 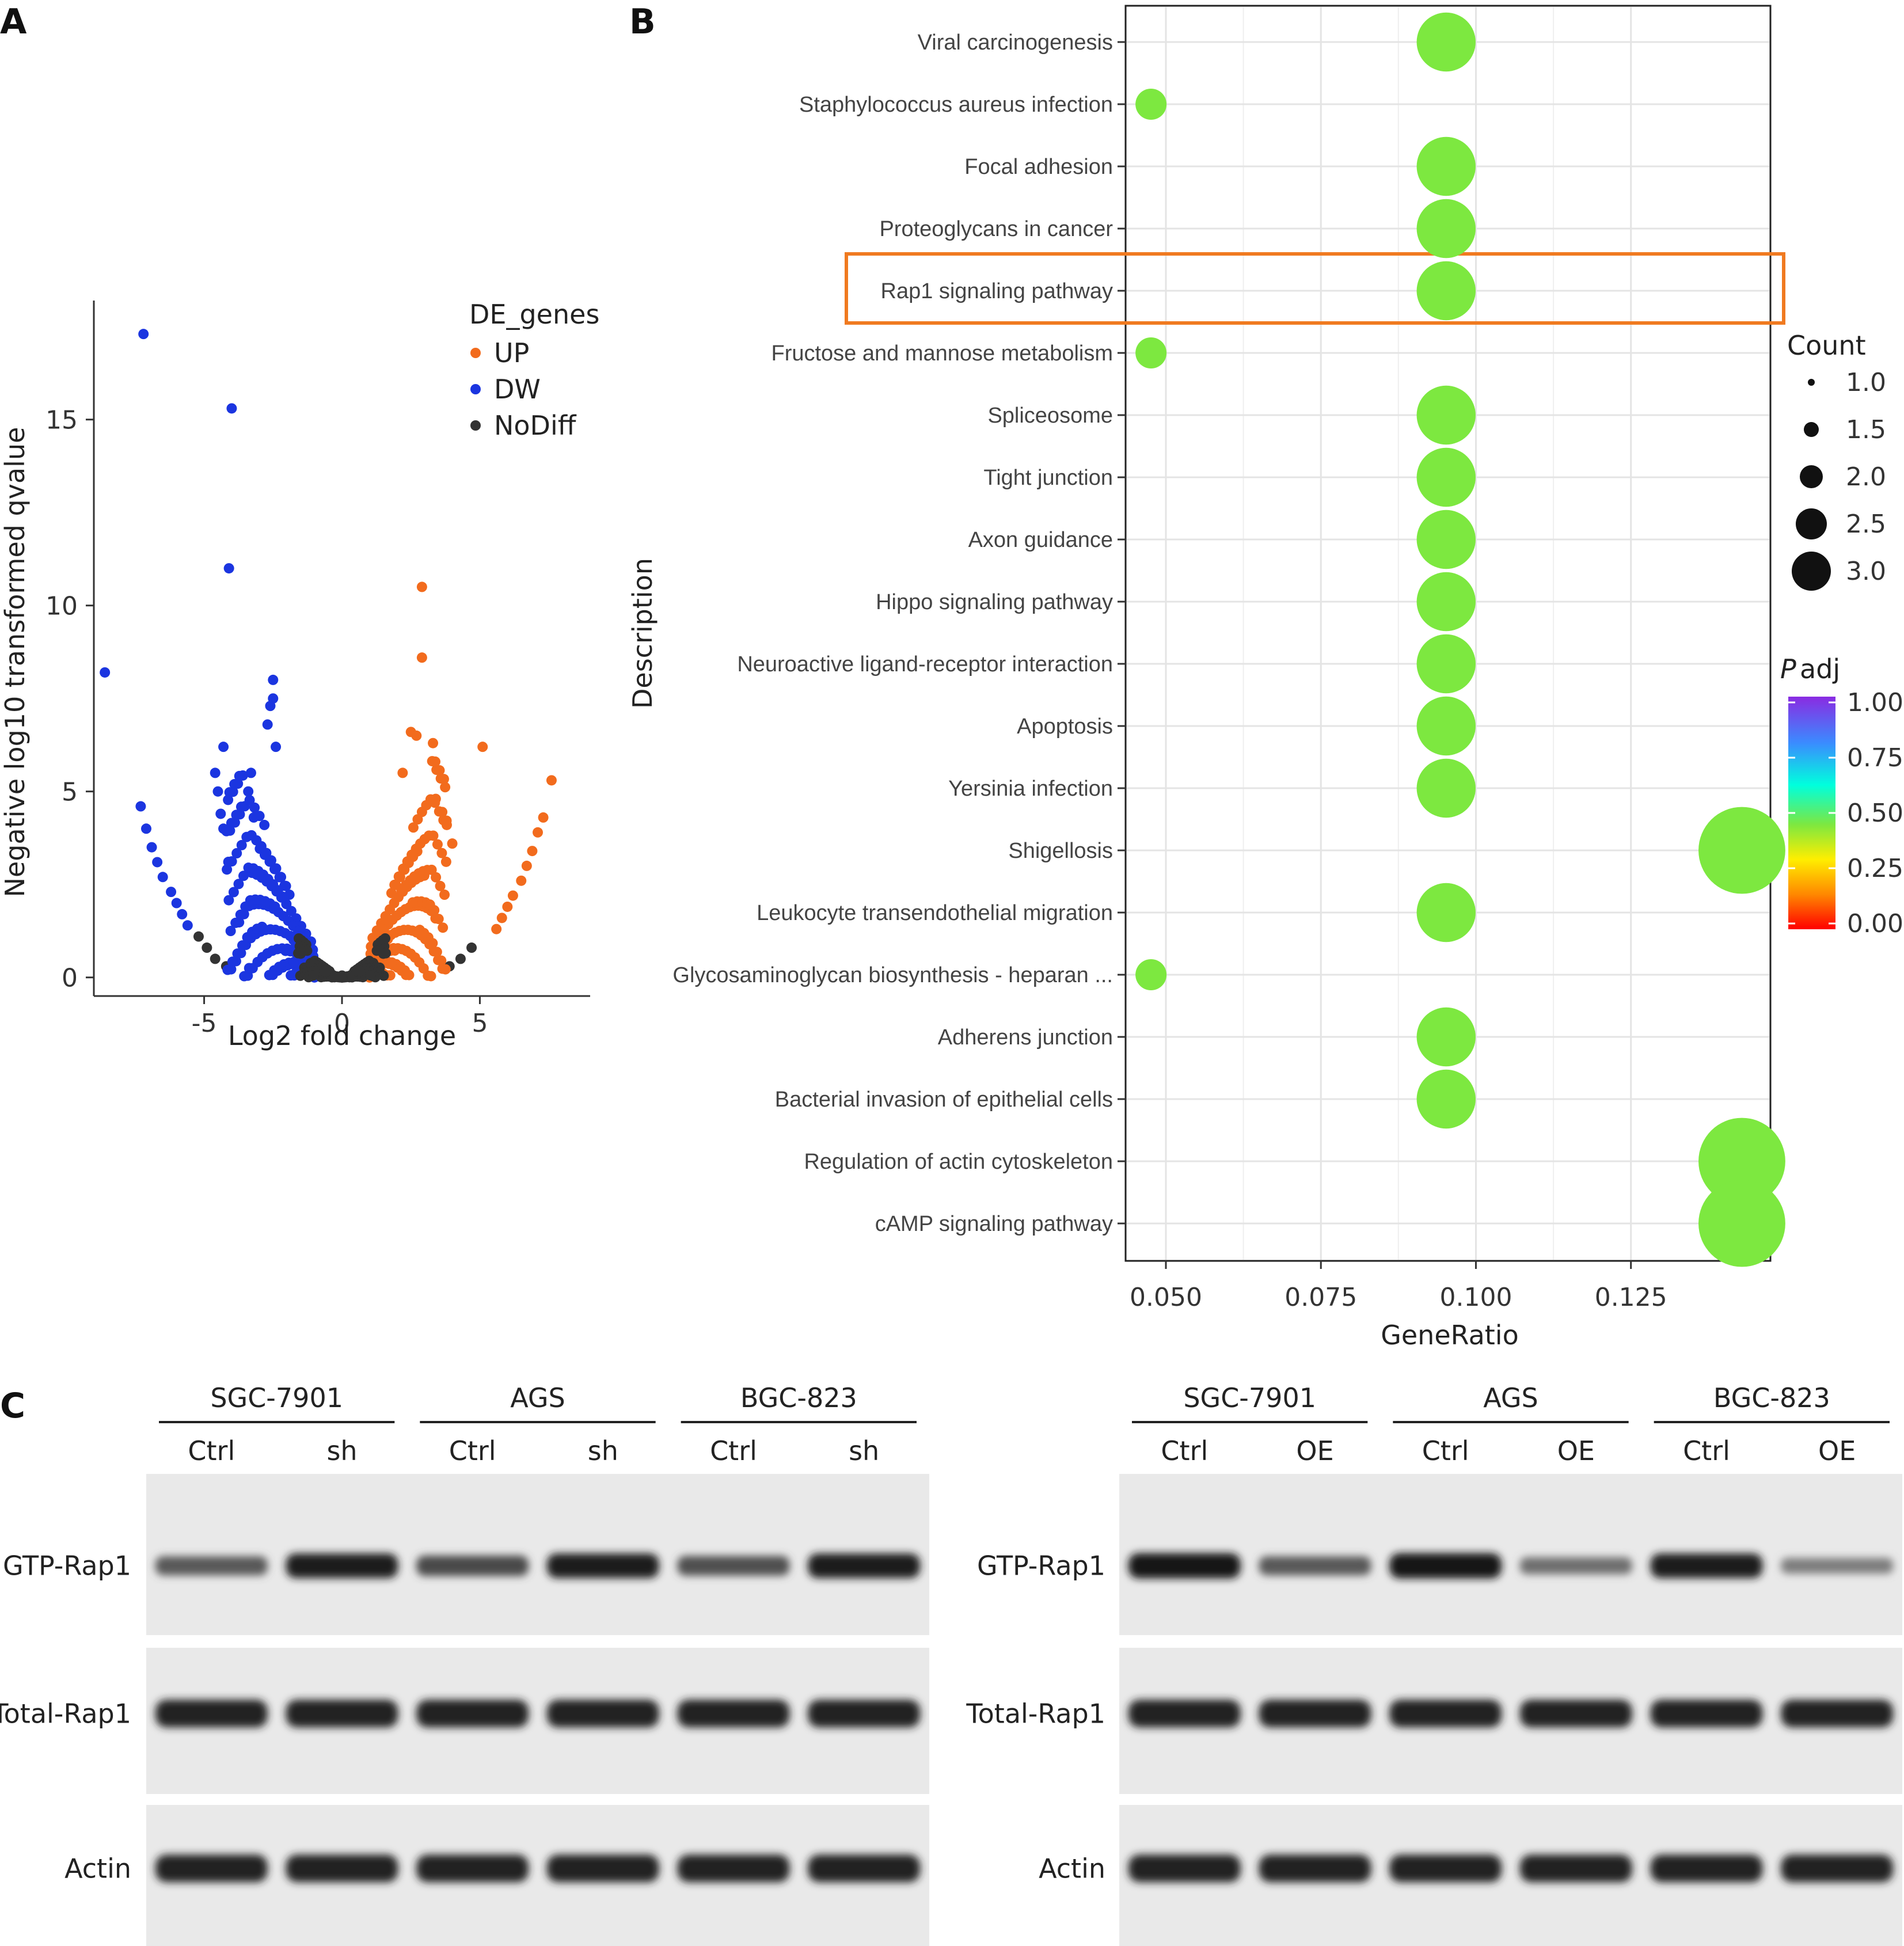 What do you see at coordinates (1866, 571) in the screenshot?
I see `count-legend-label: 3.0` at bounding box center [1866, 571].